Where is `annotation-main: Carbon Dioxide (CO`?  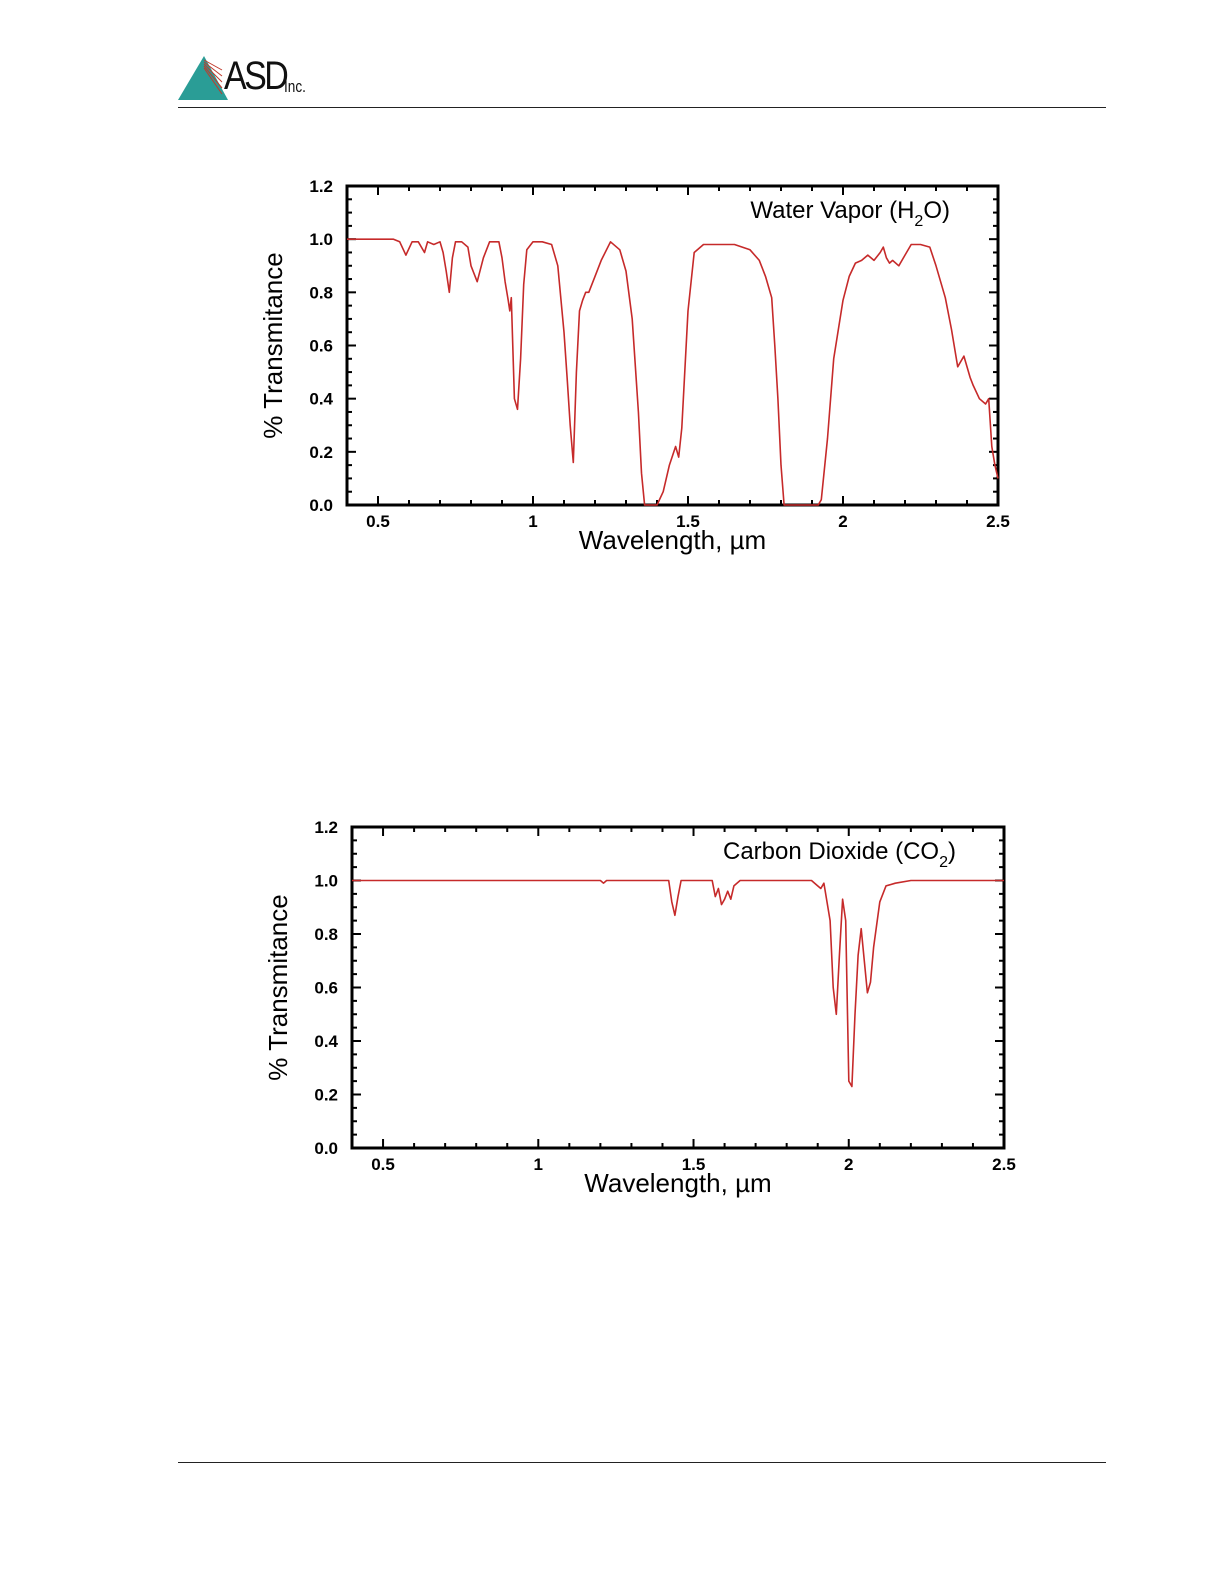
annotation-main: Carbon Dioxide (CO is located at coordinates (831, 851).